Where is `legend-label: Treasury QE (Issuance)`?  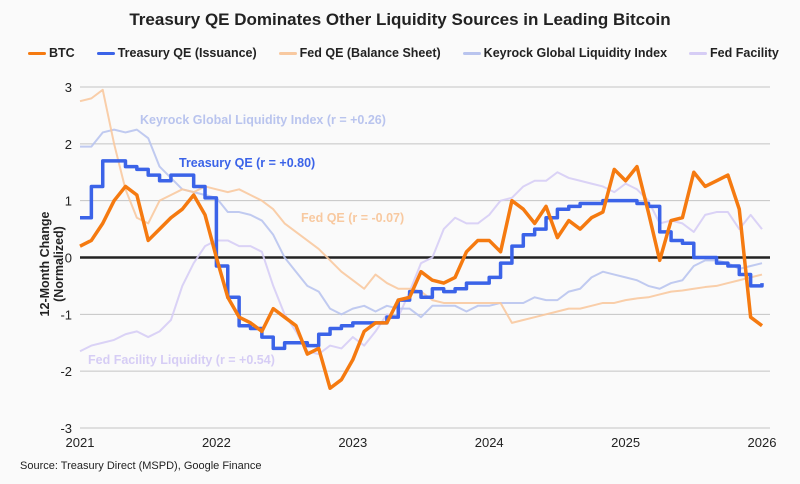 legend-label: Treasury QE (Issuance) is located at coordinates (187, 53).